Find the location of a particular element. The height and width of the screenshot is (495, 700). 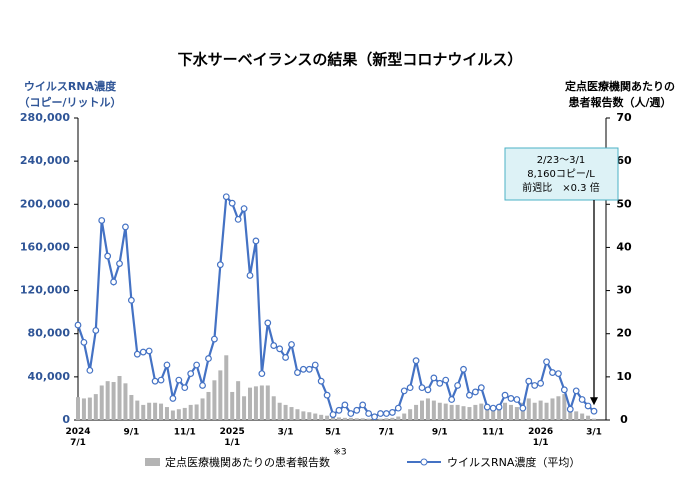

legend-label: 定点医療機関あたりの患者報告数 is located at coordinates (247, 462).